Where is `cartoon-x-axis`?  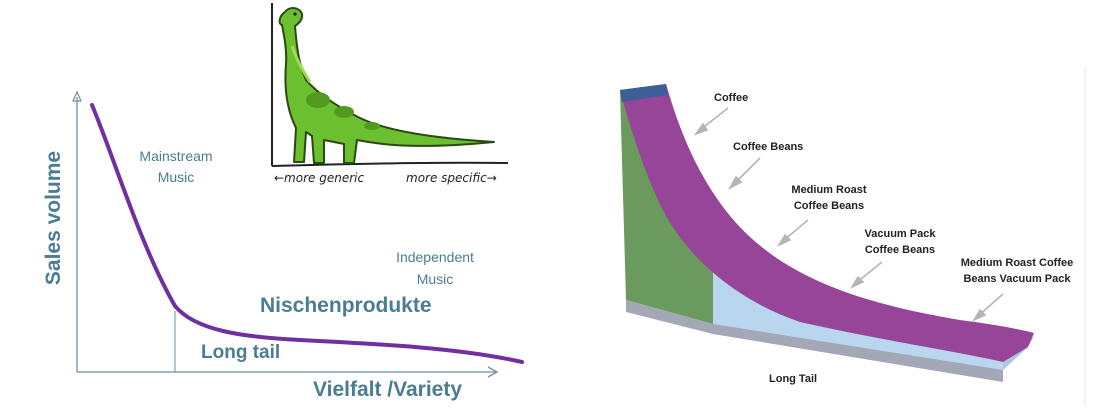
cartoon-x-axis is located at coordinates (390, 164).